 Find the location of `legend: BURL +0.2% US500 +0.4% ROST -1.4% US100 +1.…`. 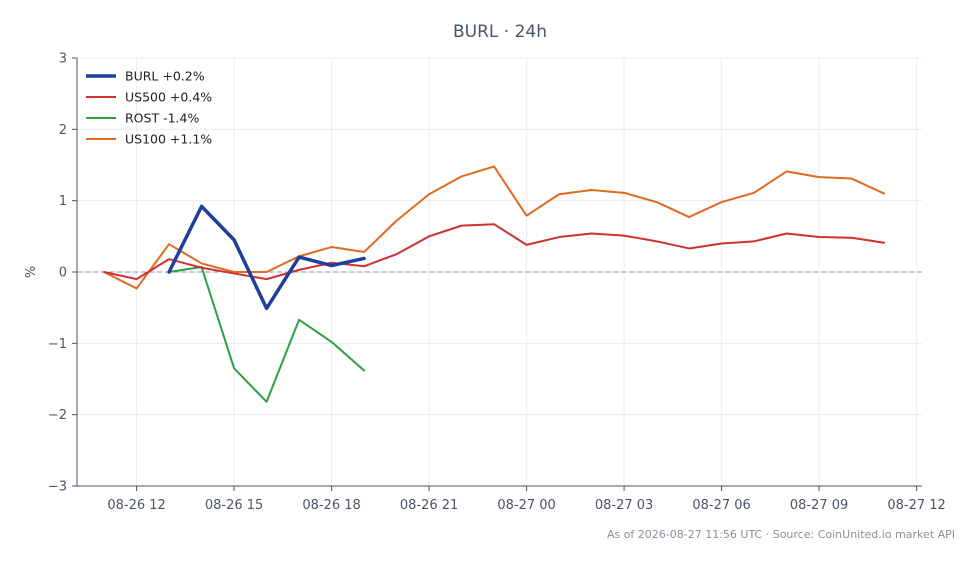

legend: BURL +0.2% US500 +0.4% ROST -1.4% US100 +1.… is located at coordinates (149, 108).